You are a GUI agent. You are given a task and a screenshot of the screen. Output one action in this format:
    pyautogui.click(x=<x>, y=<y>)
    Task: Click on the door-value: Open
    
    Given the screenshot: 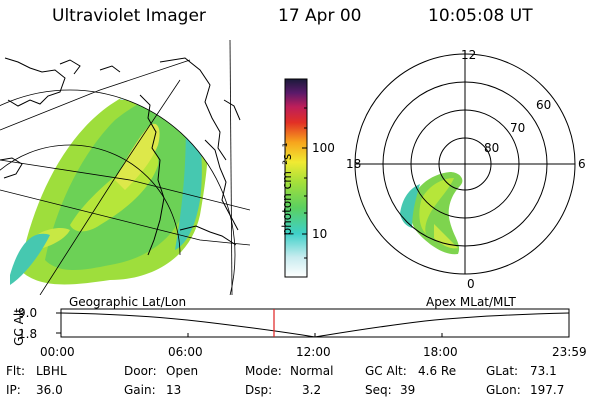 What is the action you would take?
    pyautogui.click(x=182, y=371)
    